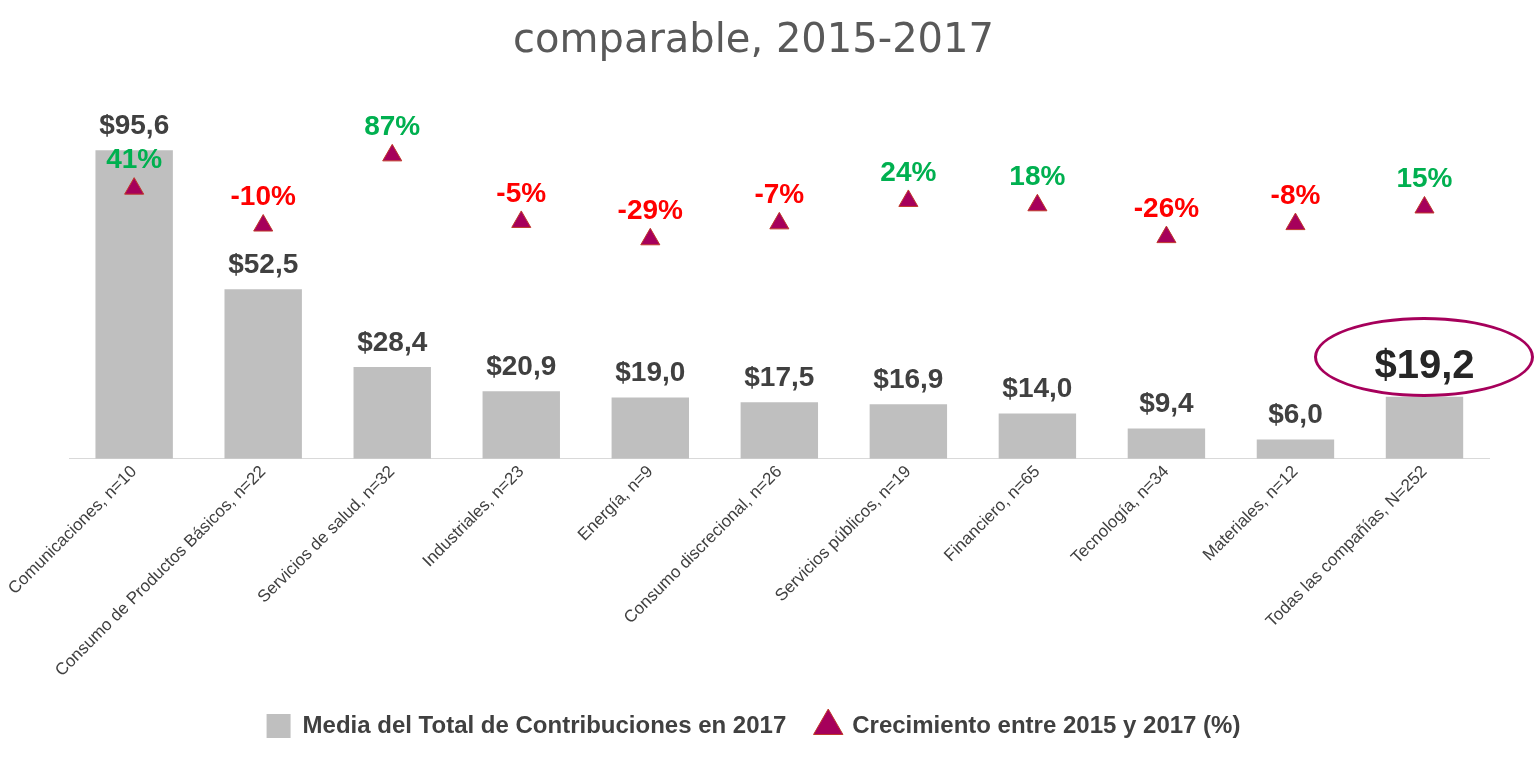  What do you see at coordinates (521, 366) in the screenshot?
I see `data-label: $20,9` at bounding box center [521, 366].